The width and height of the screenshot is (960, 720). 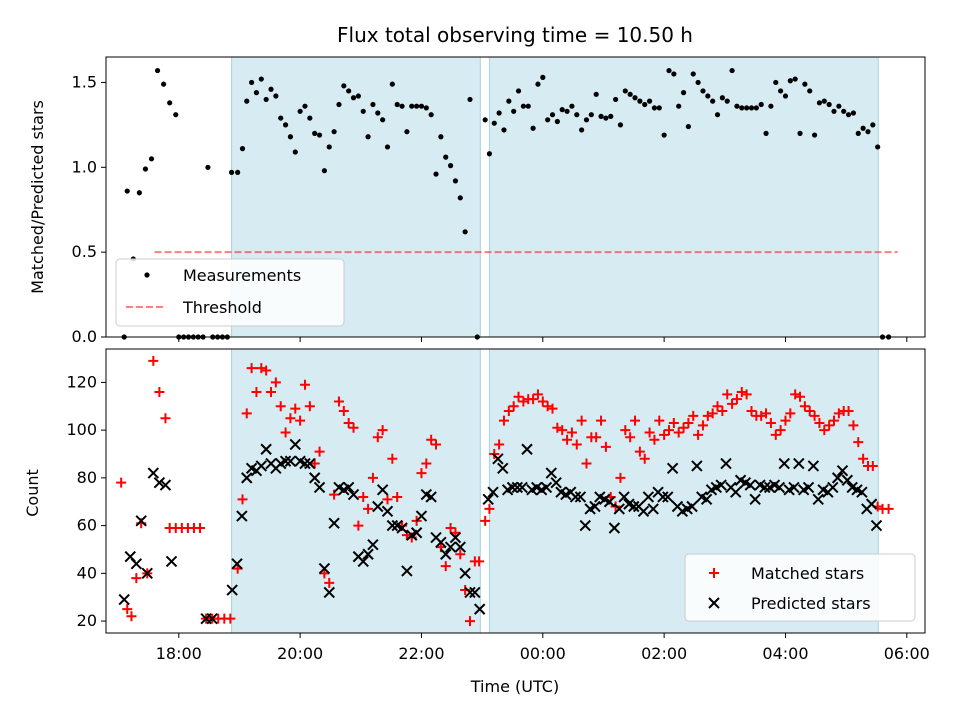 What do you see at coordinates (800, 587) in the screenshot?
I see `bottom-legend-box` at bounding box center [800, 587].